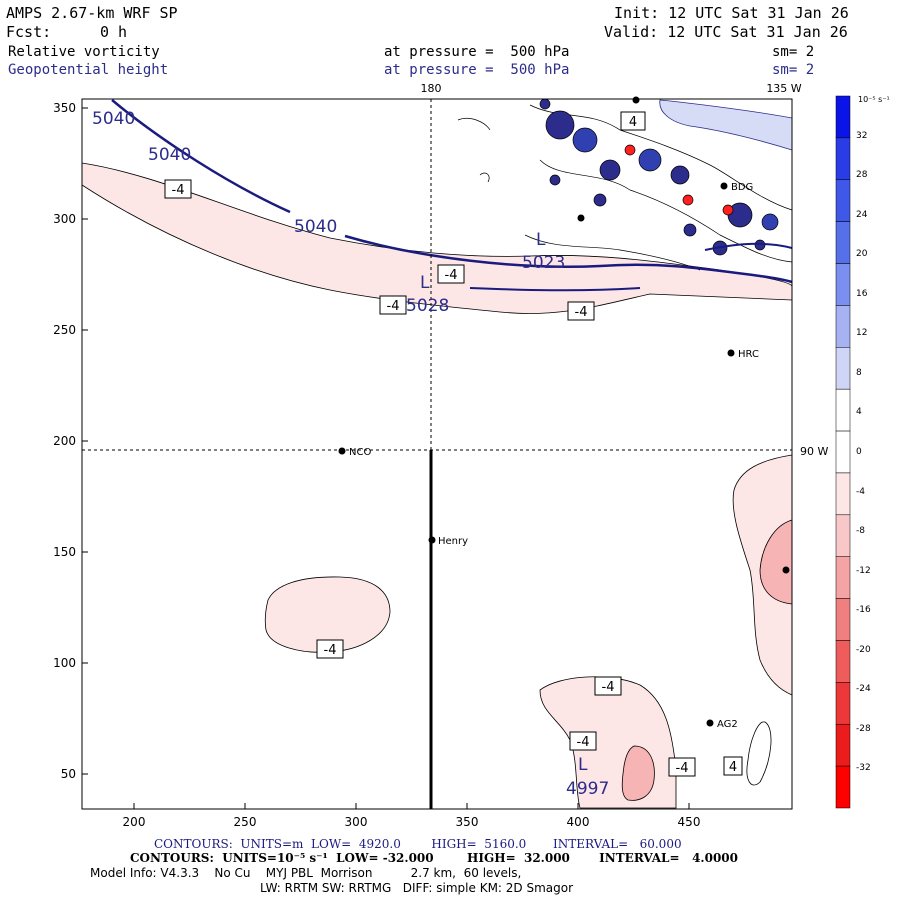  What do you see at coordinates (859, 452) in the screenshot?
I see `colorbar-tick-label: 0` at bounding box center [859, 452].